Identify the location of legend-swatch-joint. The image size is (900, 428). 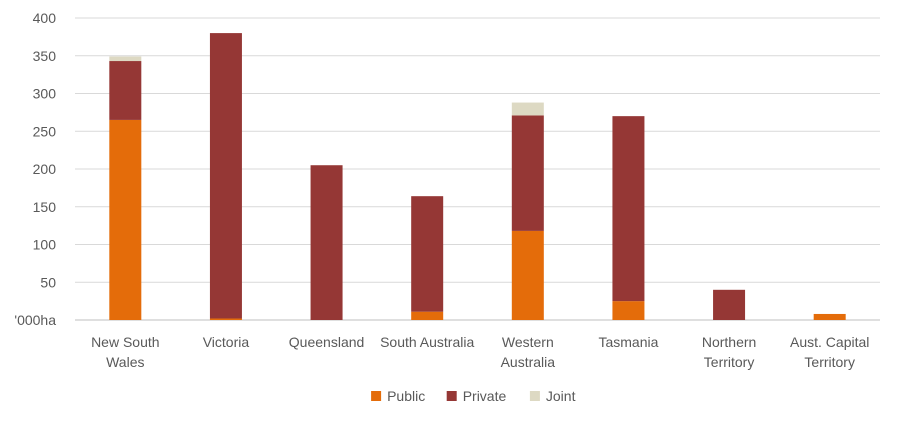
(534, 396).